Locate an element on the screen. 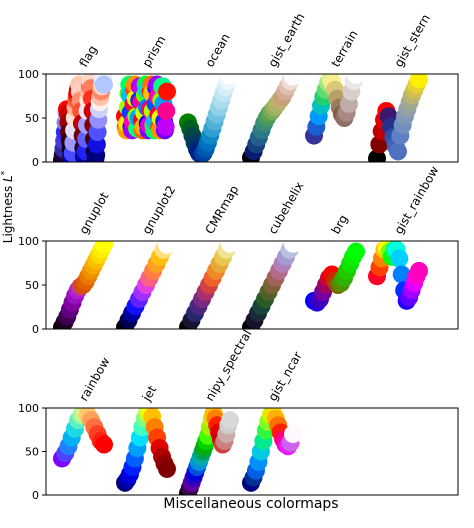 The height and width of the screenshot is (528, 474). colormap-series-jet is located at coordinates (146, 450).